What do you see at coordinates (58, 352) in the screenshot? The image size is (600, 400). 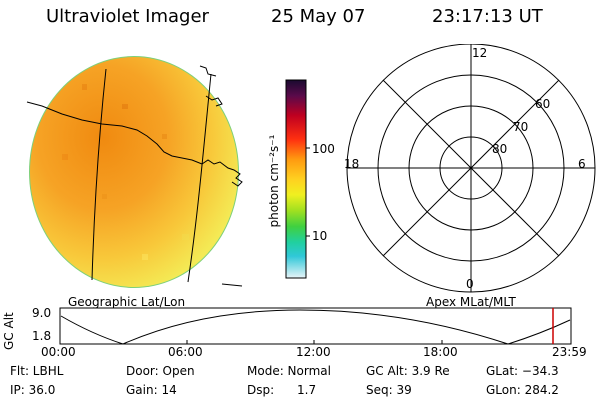 I see `altitude-xtick-0000: 00:00` at bounding box center [58, 352].